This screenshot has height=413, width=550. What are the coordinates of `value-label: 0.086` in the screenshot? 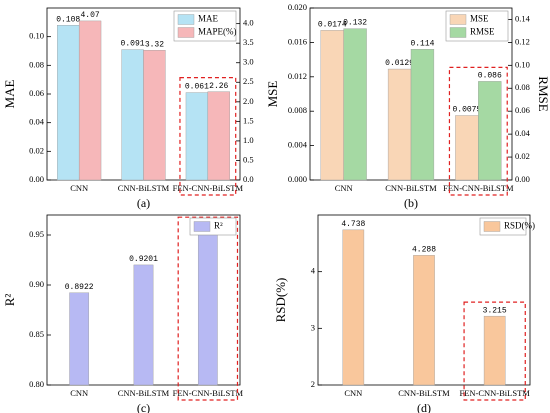 It's located at (490, 75).